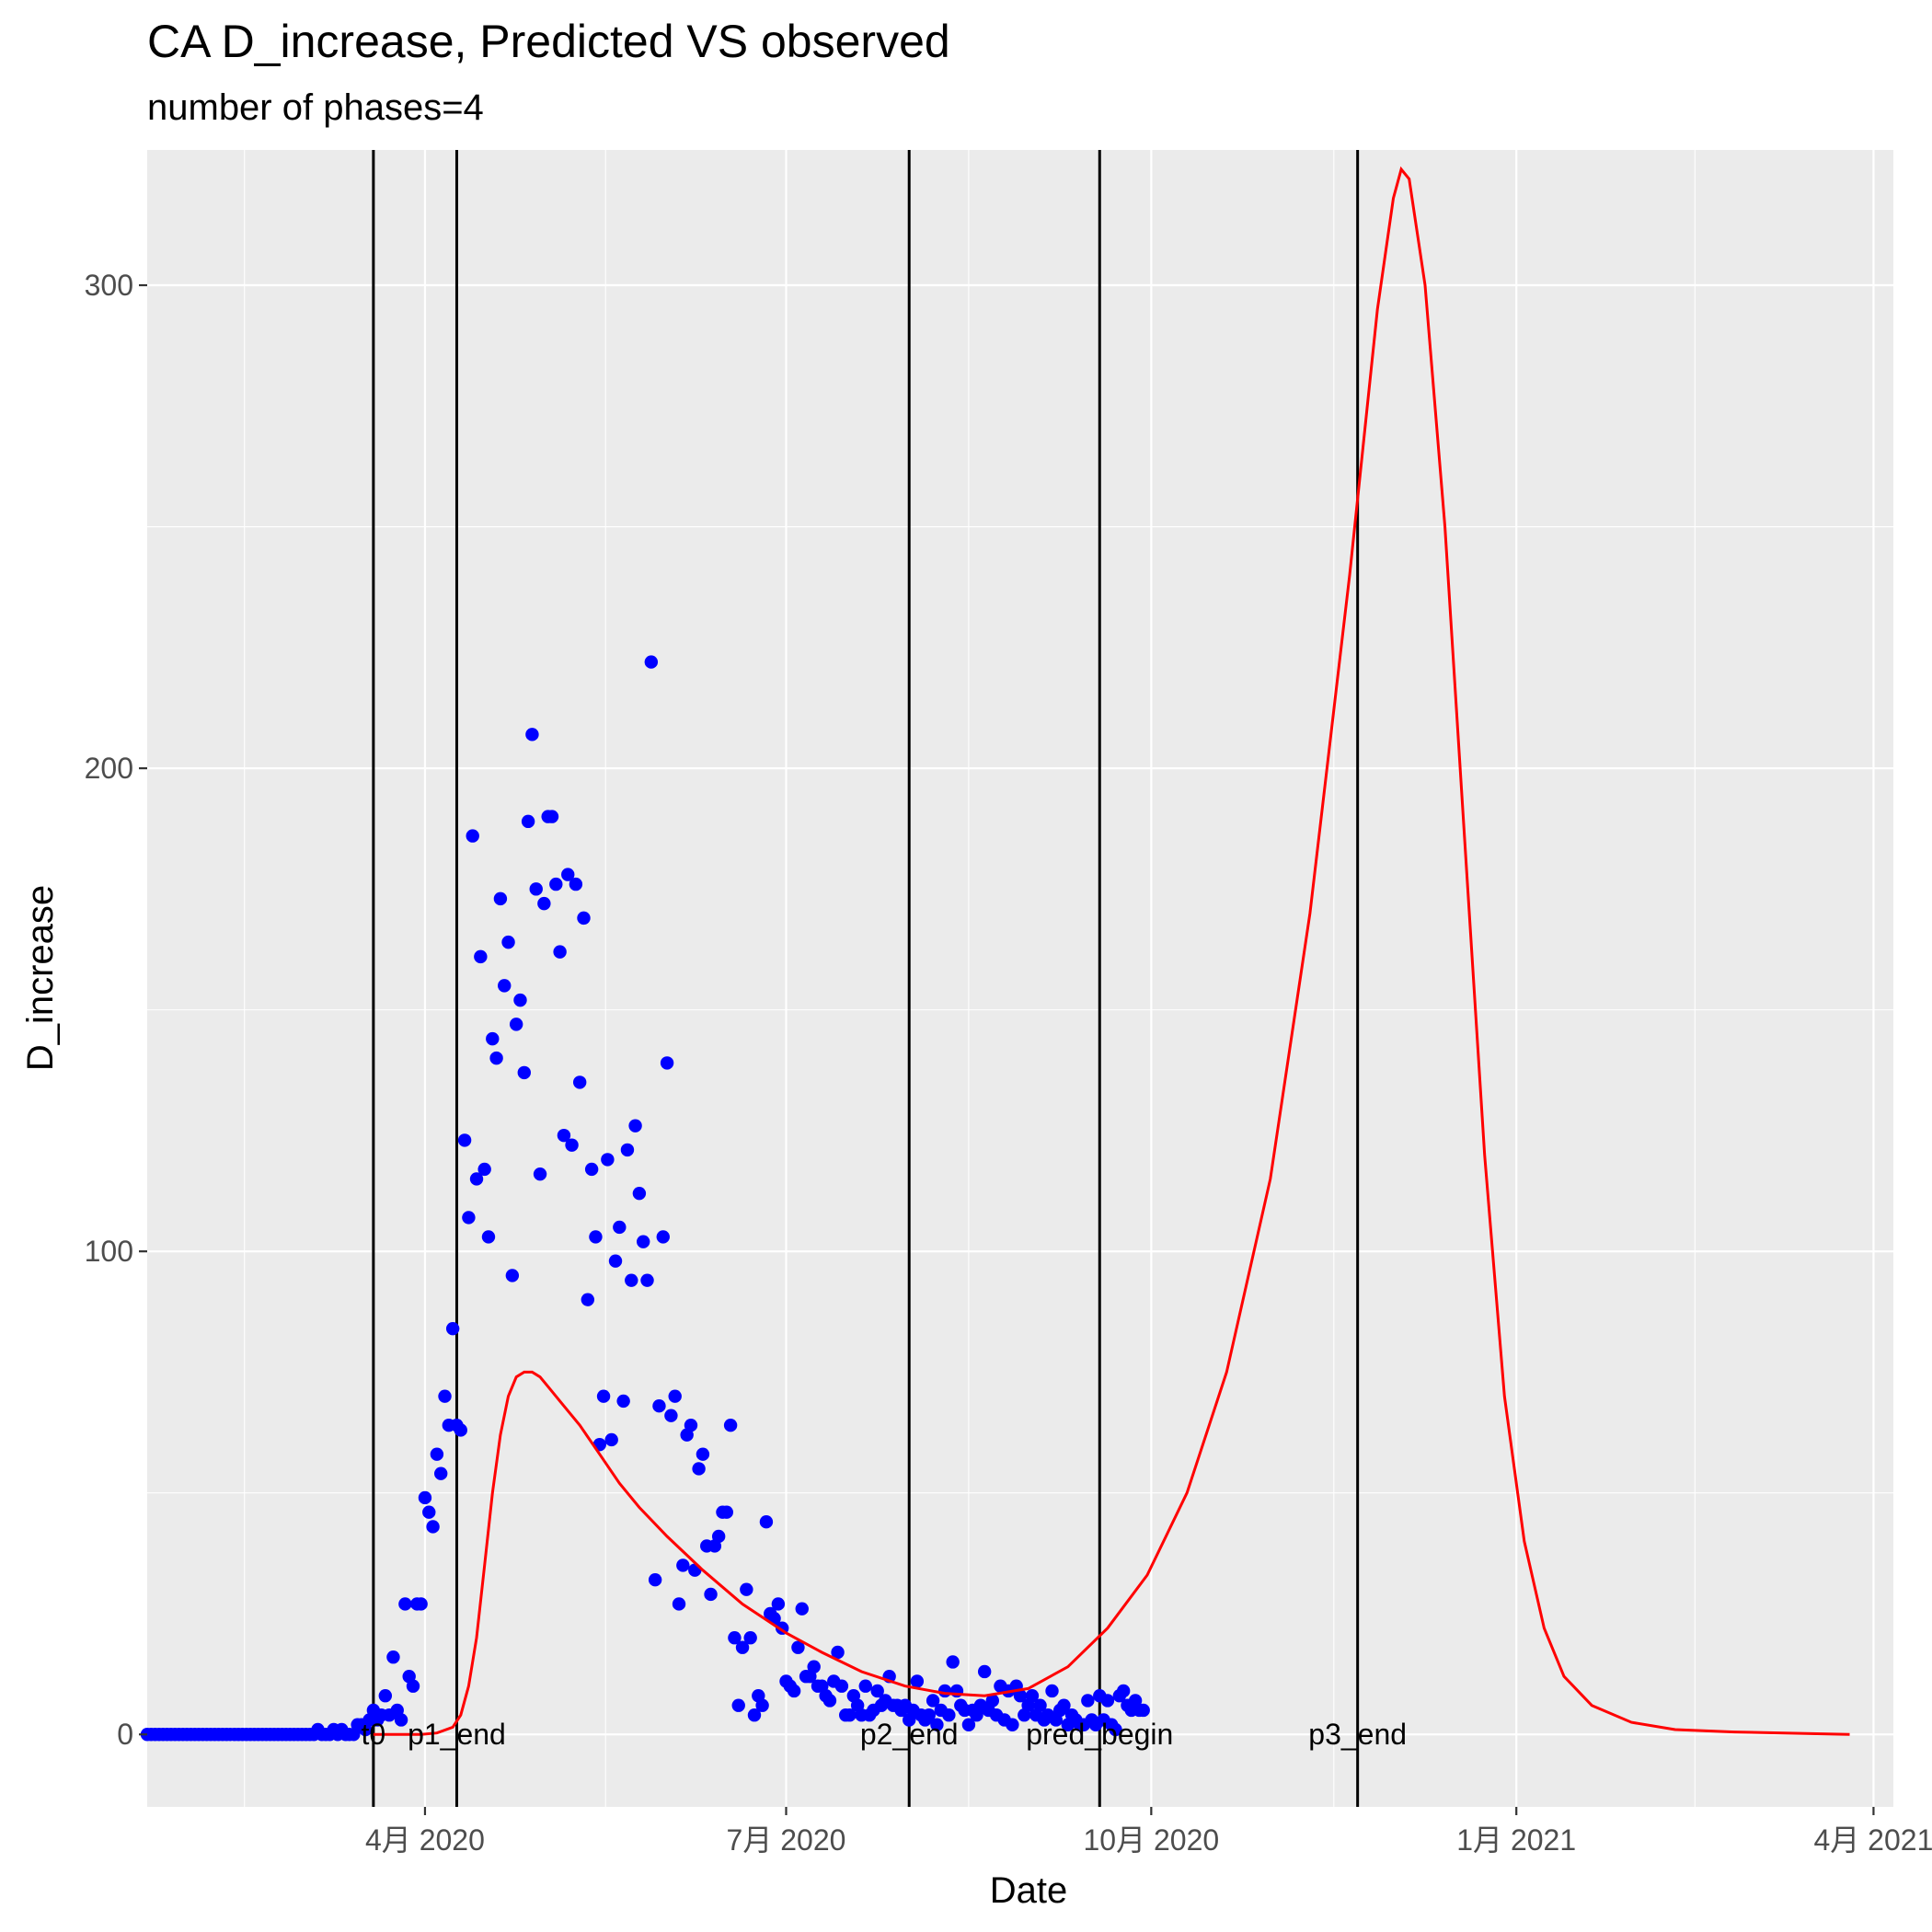  What do you see at coordinates (1029, 1890) in the screenshot?
I see `x-axis-title: Date` at bounding box center [1029, 1890].